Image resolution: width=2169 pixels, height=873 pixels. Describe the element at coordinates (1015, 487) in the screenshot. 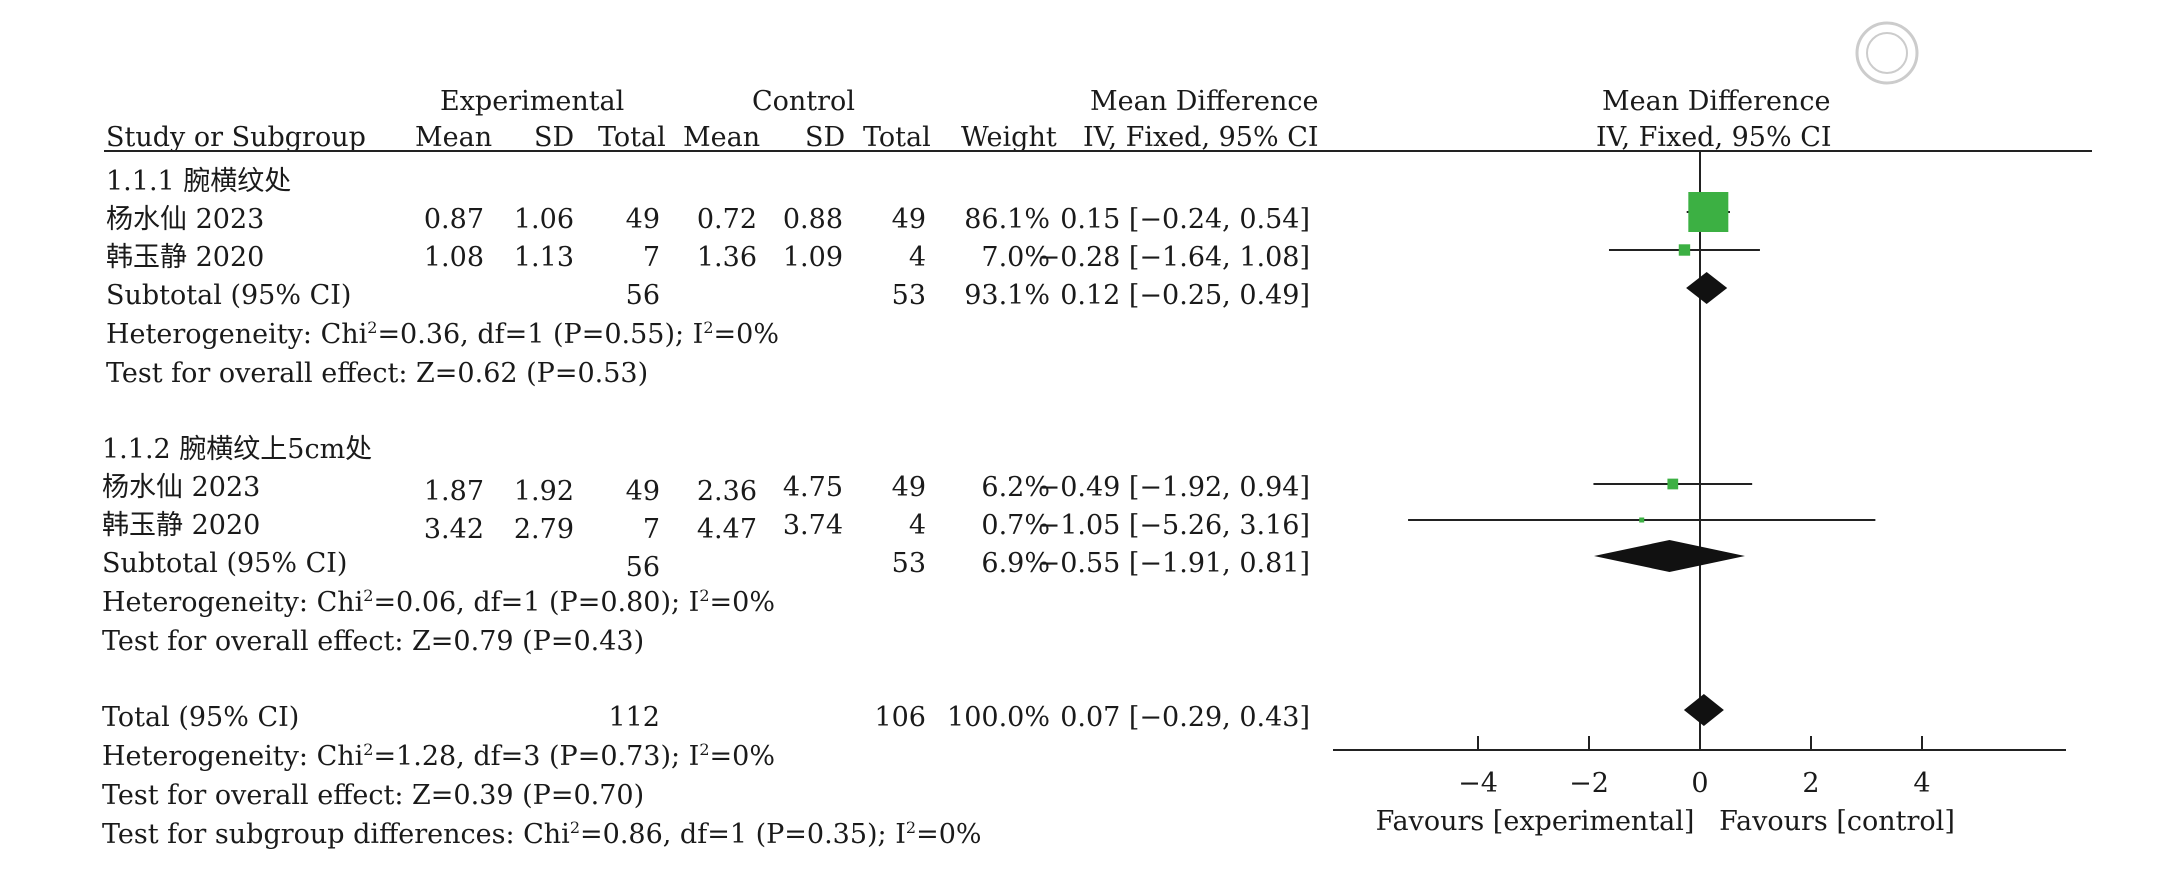

I see `study-weight: 6.2%` at that location.